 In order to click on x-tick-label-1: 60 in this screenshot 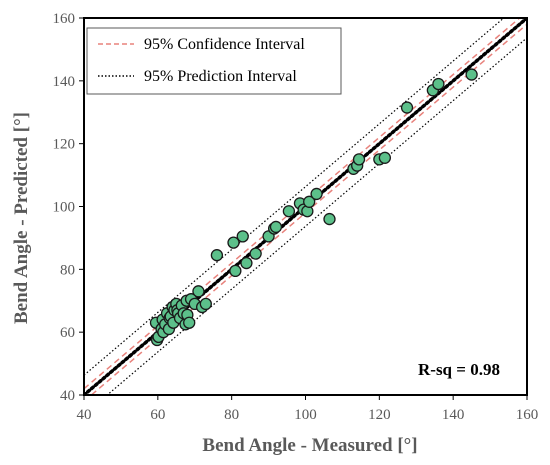, I will do `click(157, 415)`.